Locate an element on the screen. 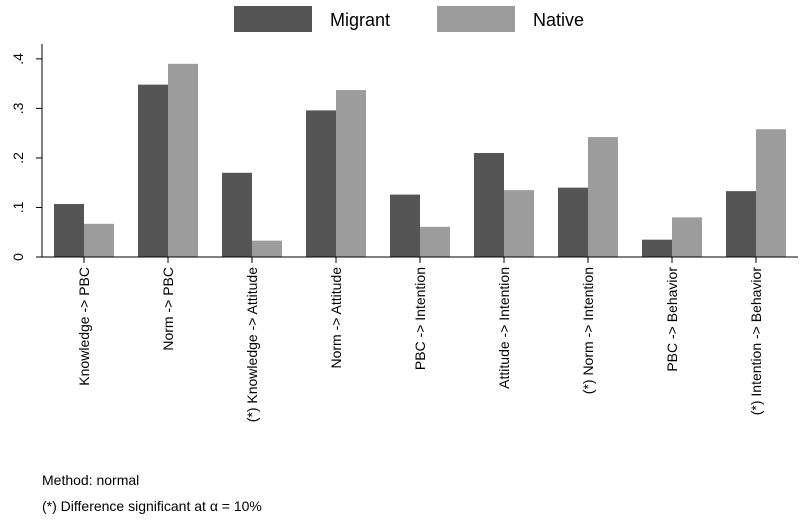 This screenshot has width=800, height=521. bar-migrant-intention-behavior is located at coordinates (741, 224).